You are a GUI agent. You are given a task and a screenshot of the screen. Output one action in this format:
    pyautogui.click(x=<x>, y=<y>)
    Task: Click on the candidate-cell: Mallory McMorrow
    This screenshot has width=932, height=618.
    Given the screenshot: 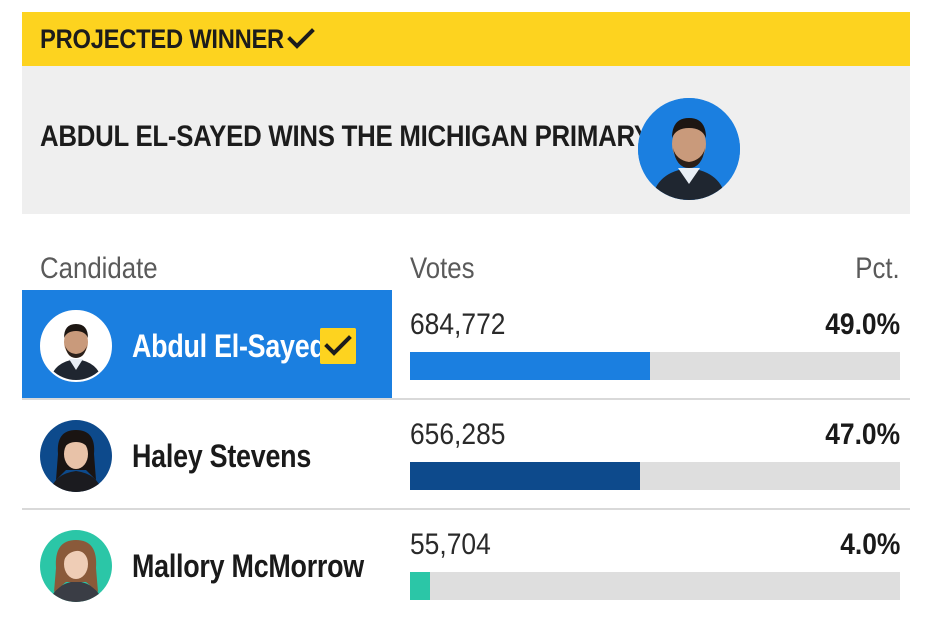 What is the action you would take?
    pyautogui.click(x=207, y=564)
    